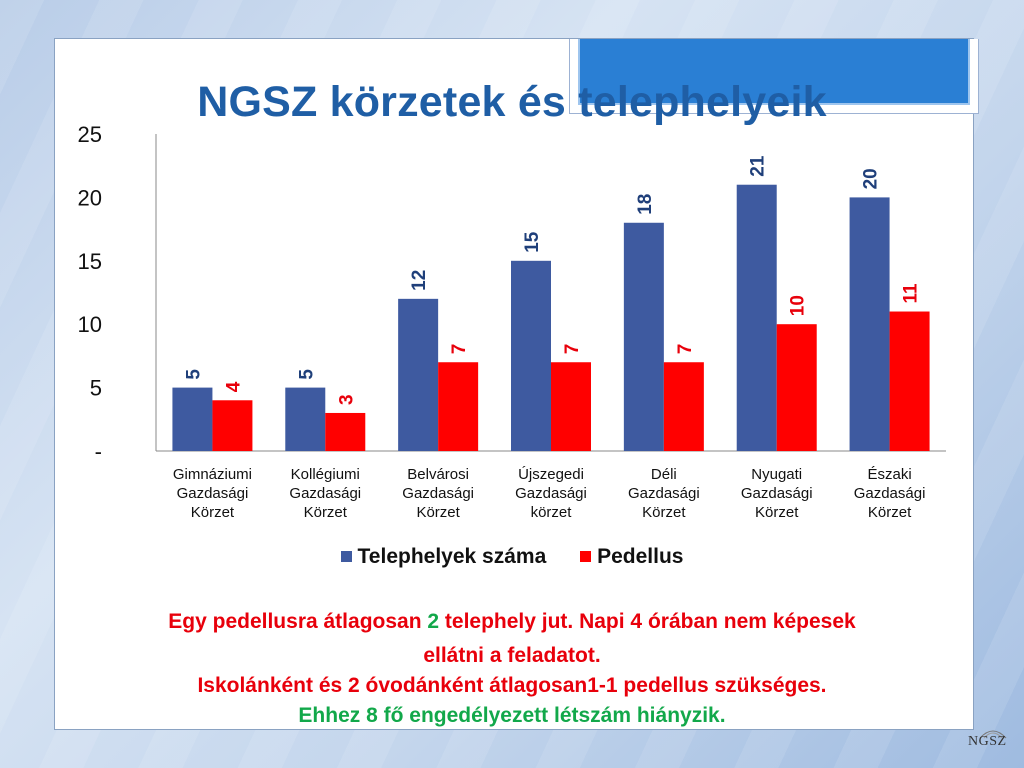 This screenshot has height=768, width=1024. I want to click on data-label-pedellus: 4, so click(233, 386).